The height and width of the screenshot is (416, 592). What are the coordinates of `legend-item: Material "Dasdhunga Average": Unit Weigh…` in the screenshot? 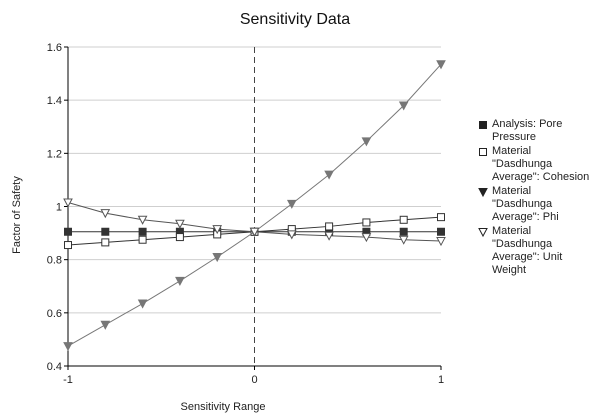 It's located at (534, 251).